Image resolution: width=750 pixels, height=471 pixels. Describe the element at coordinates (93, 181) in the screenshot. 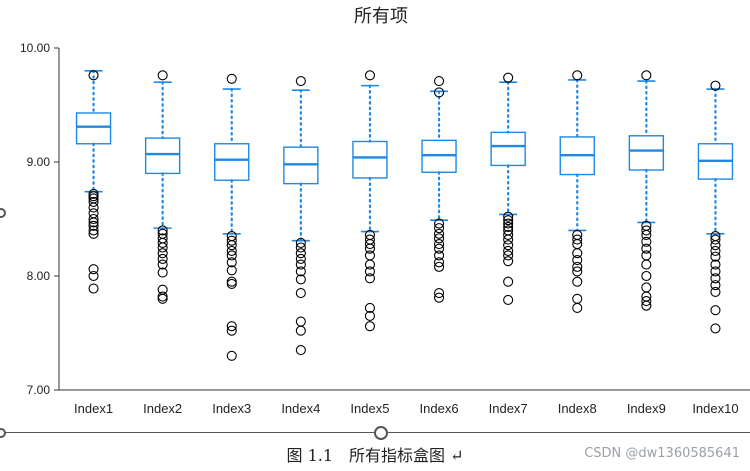

I see `box-index1` at that location.